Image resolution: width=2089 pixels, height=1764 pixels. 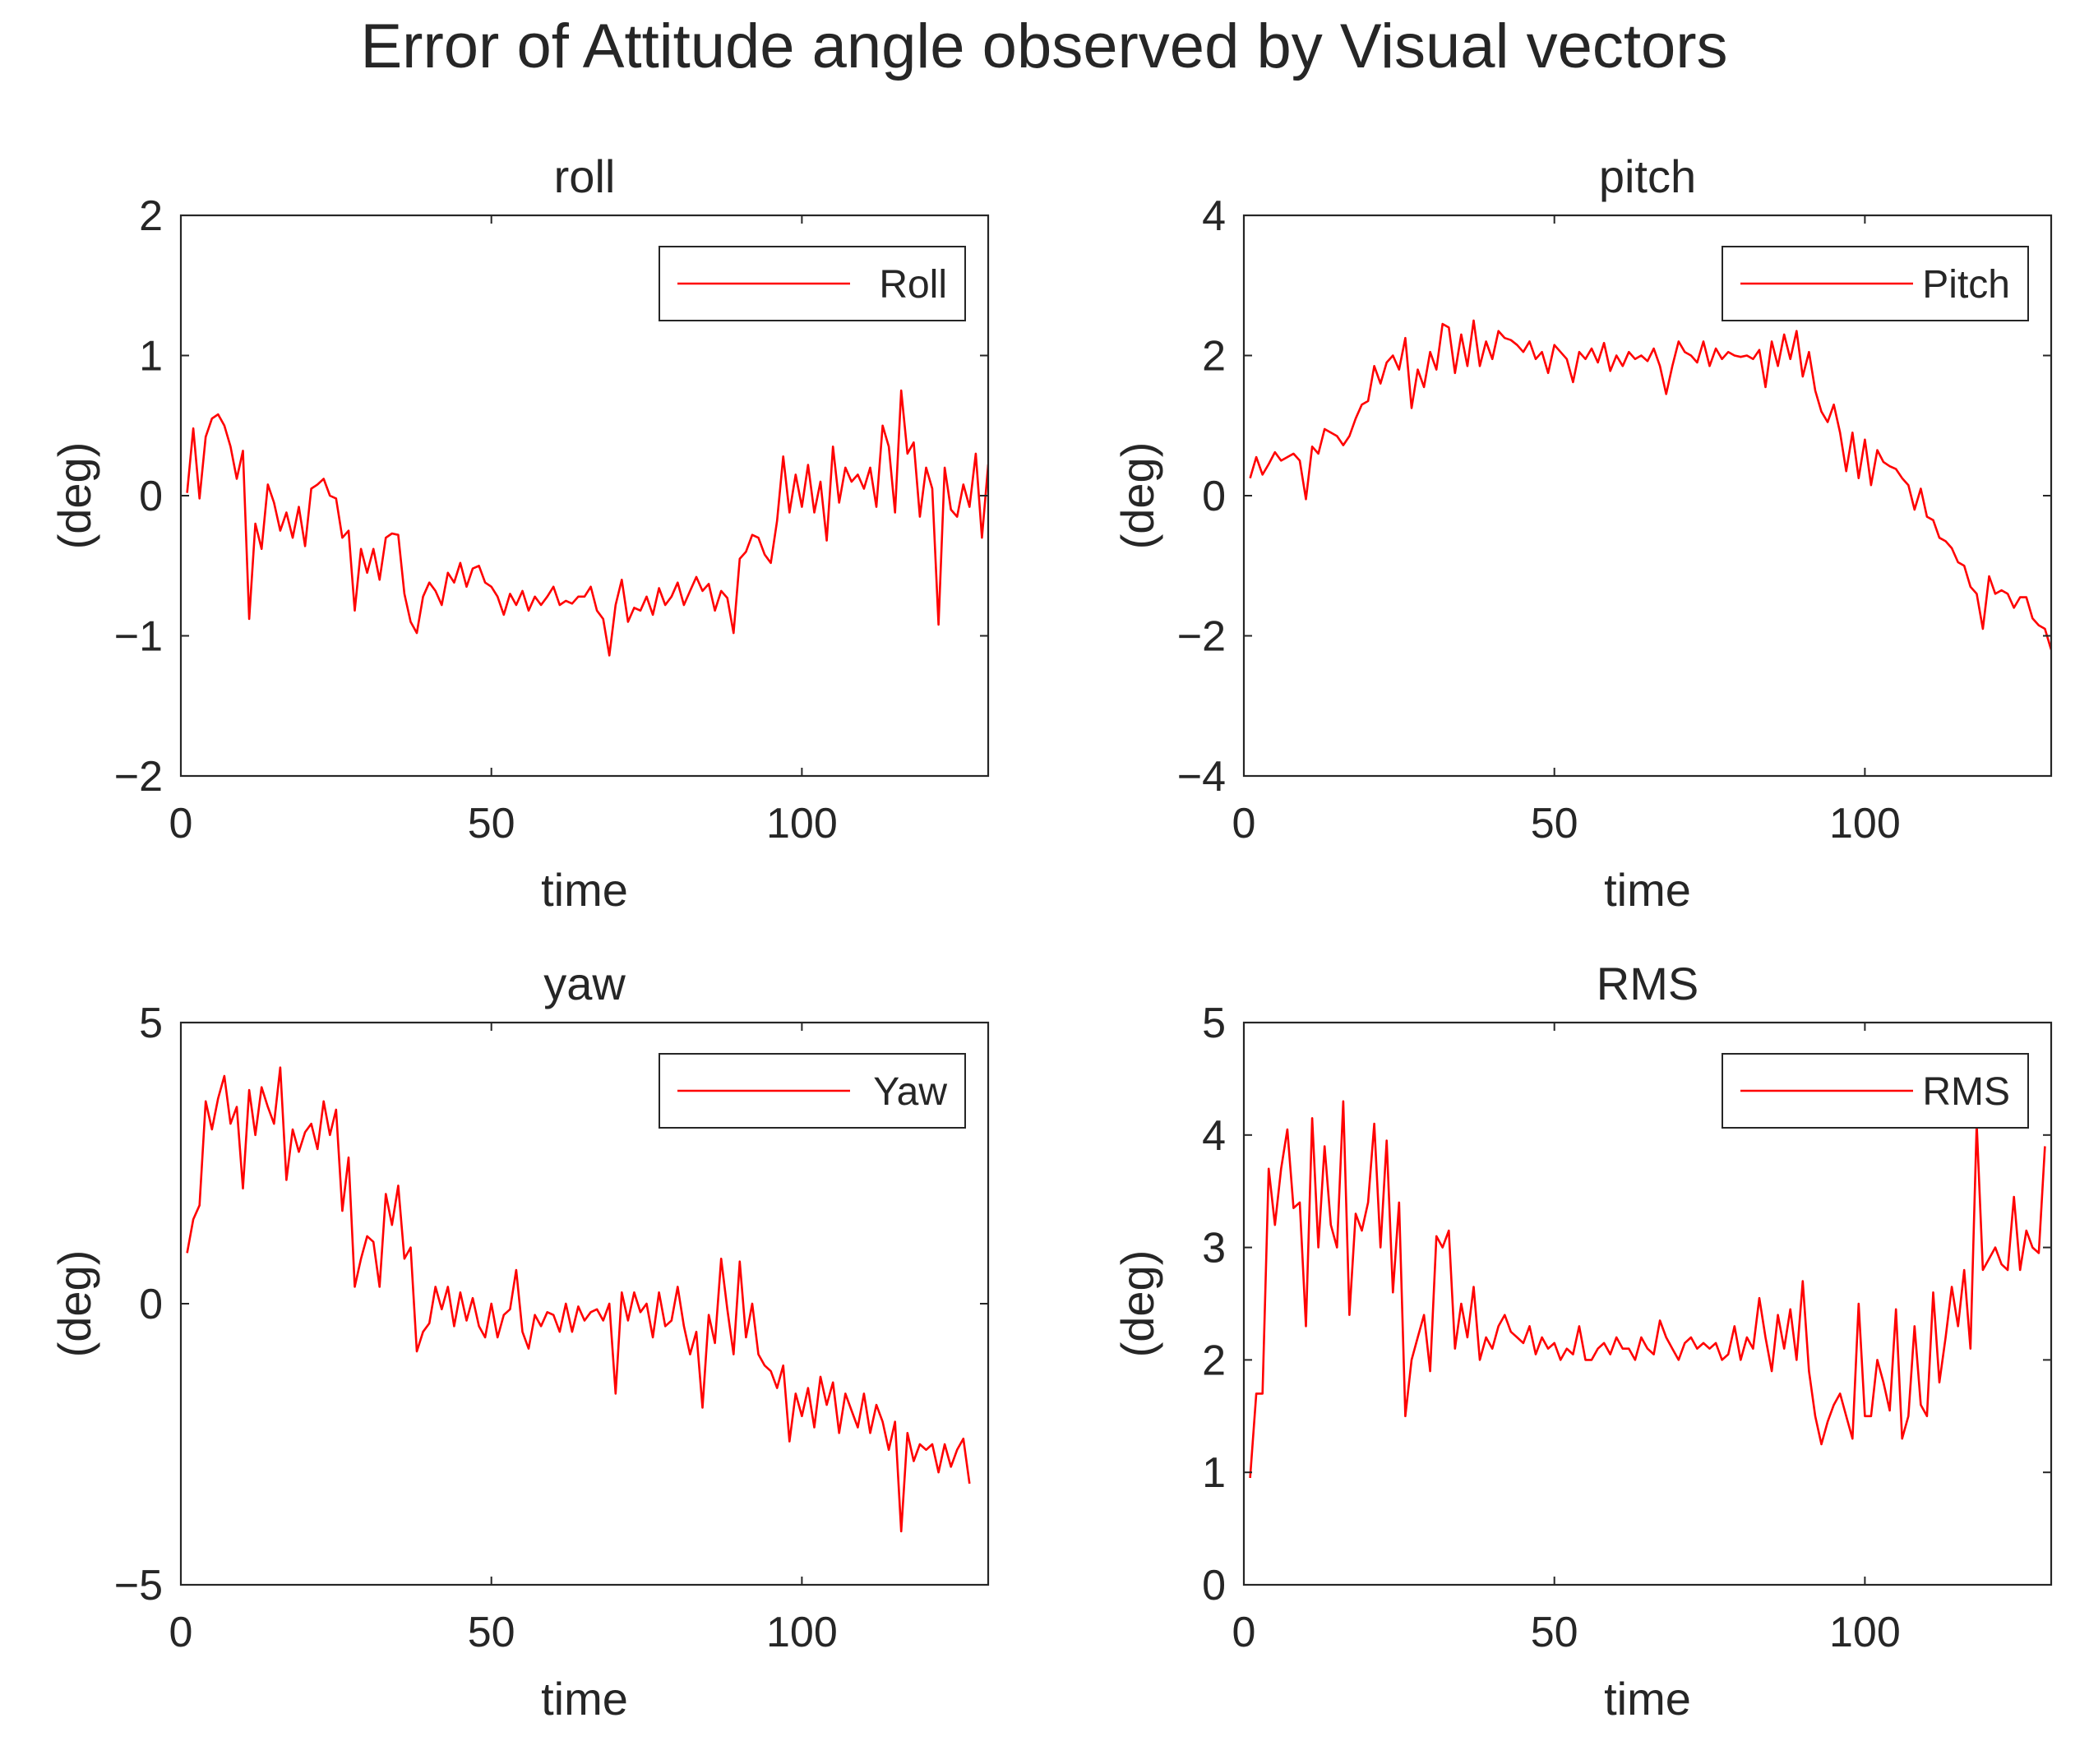 I want to click on legend: RMS, so click(x=1875, y=1091).